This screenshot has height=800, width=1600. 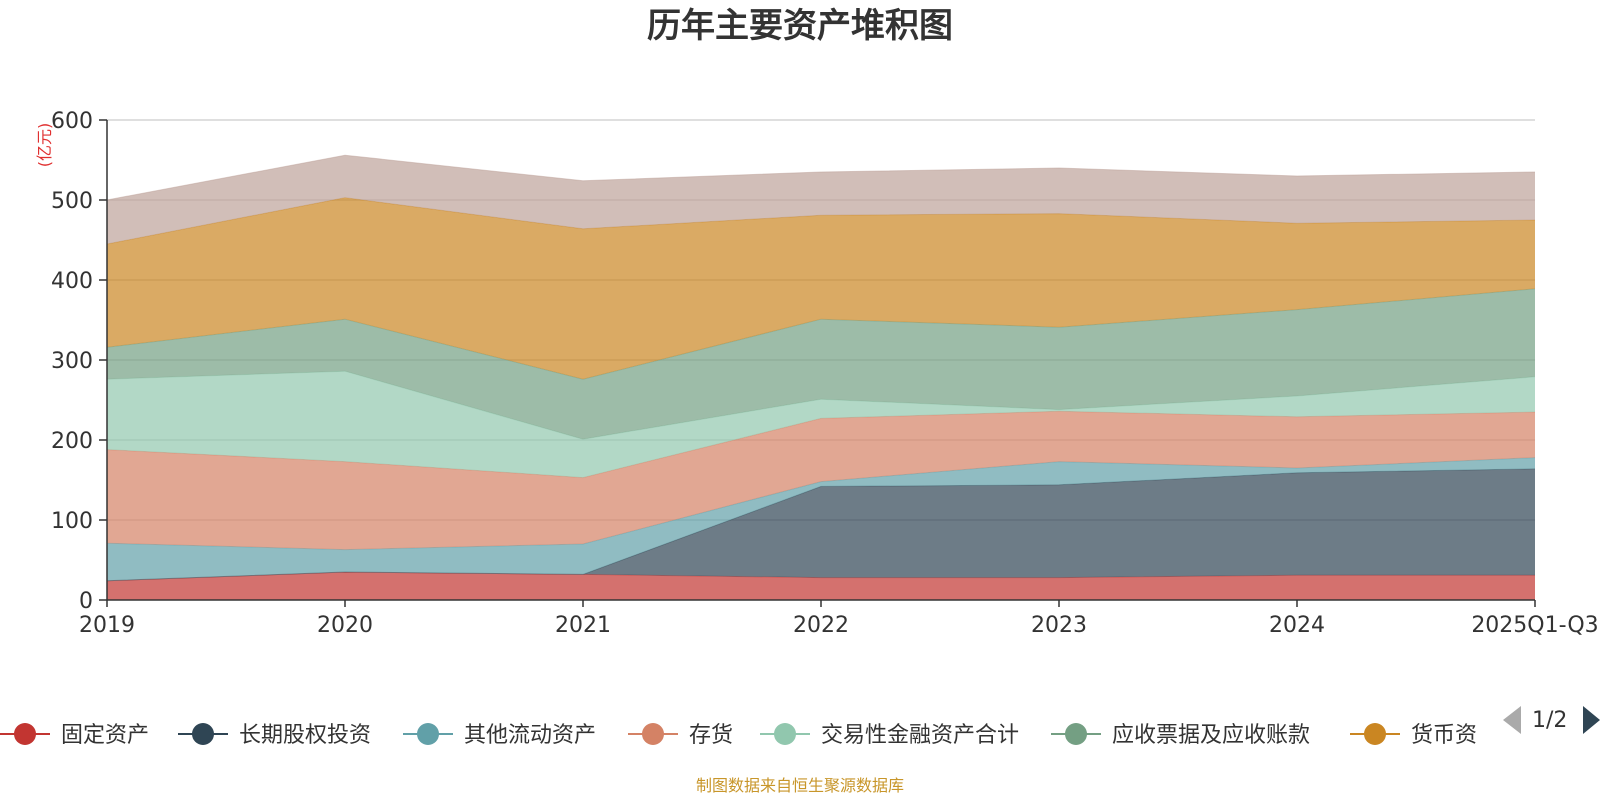 What do you see at coordinates (44, 145) in the screenshot?
I see `y-axis-unit-label: (亿元)` at bounding box center [44, 145].